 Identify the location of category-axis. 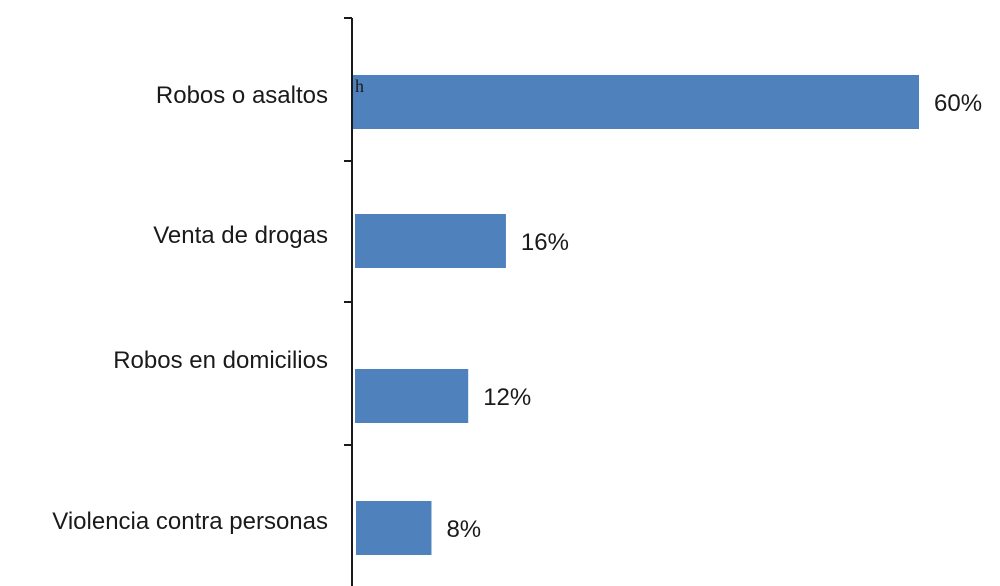
(348, 301).